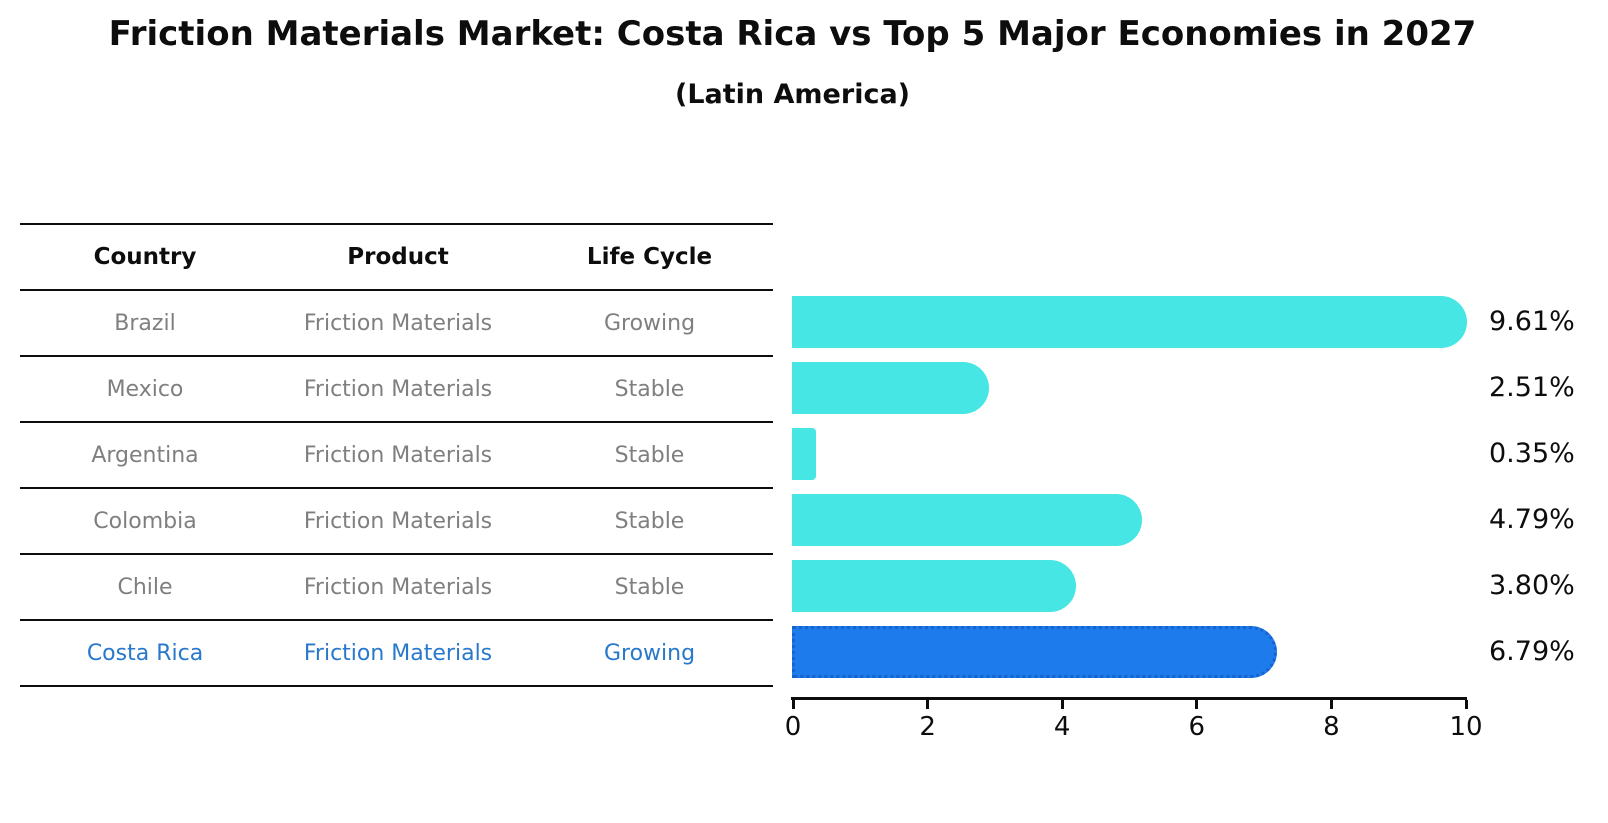  What do you see at coordinates (145, 455) in the screenshot?
I see `table-cell-country: Argentina` at bounding box center [145, 455].